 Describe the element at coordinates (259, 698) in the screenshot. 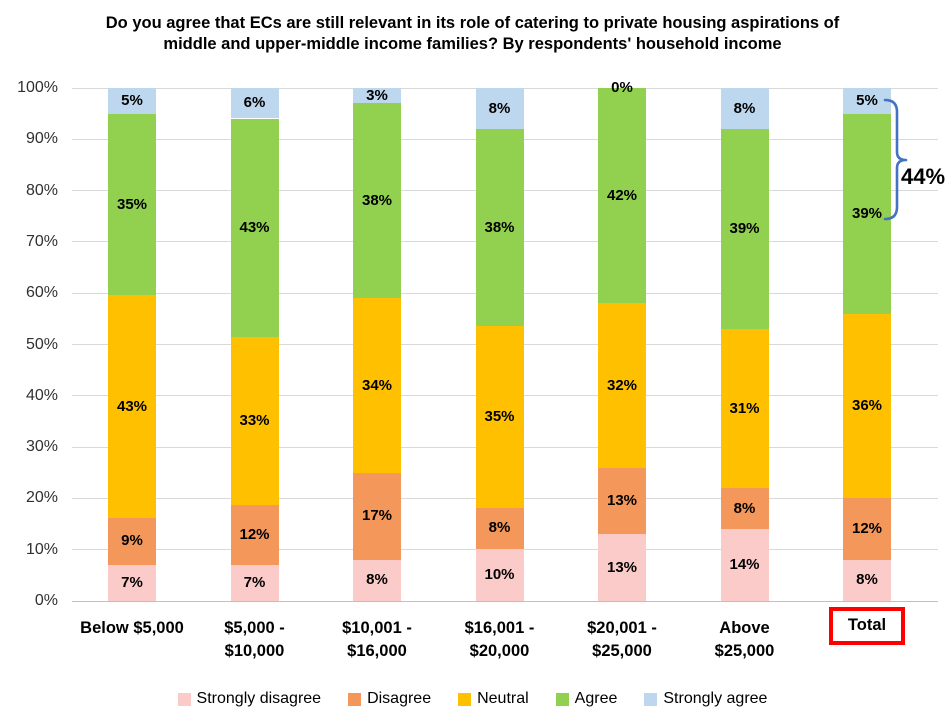

I see `legend-label: Strongly disagree` at that location.